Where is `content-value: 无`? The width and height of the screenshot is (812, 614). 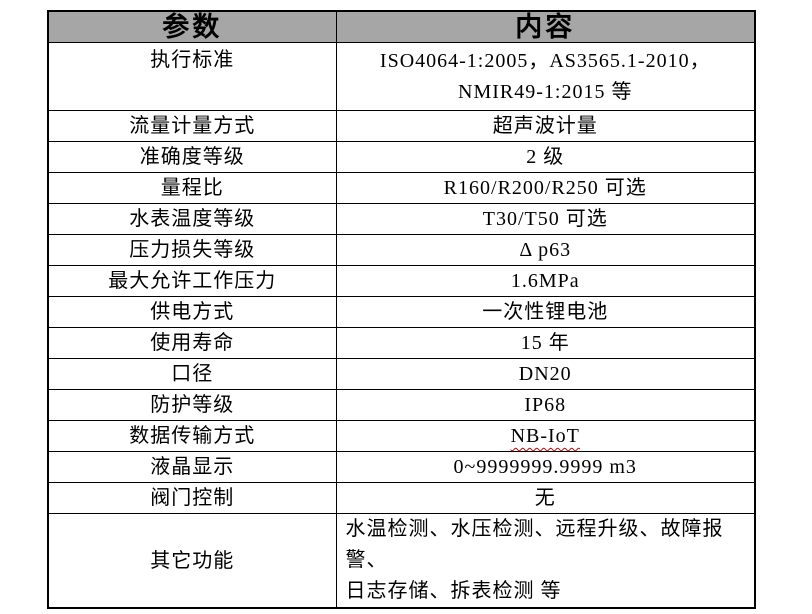 content-value: 无 is located at coordinates (545, 498).